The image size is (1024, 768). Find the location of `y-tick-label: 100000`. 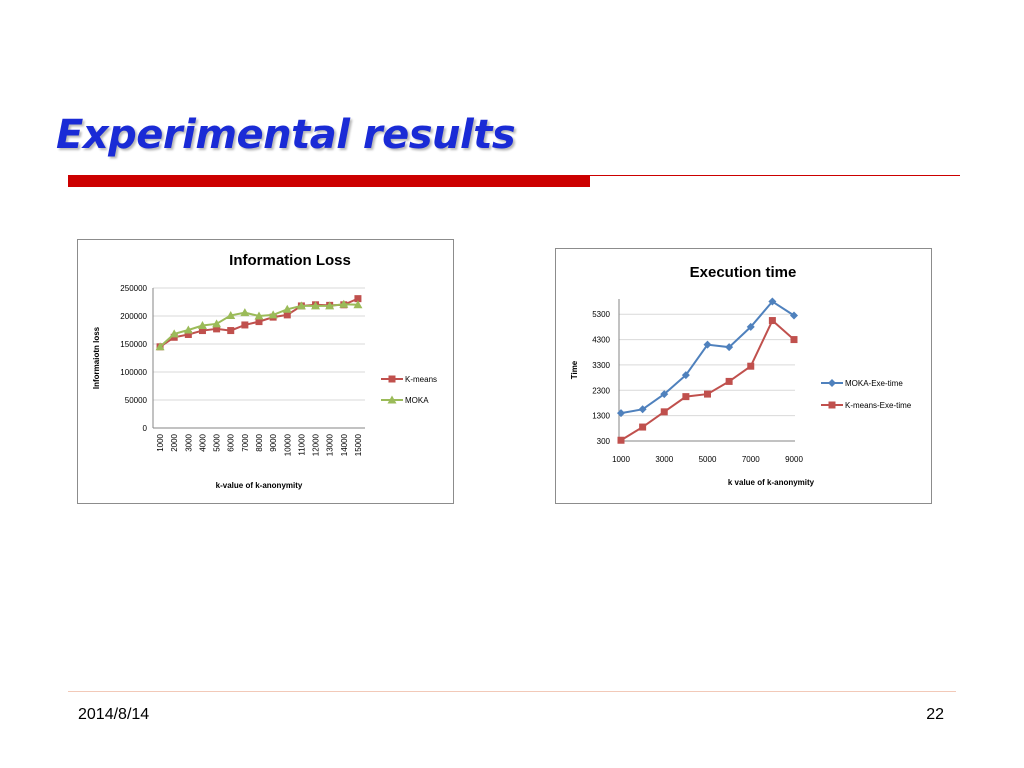

y-tick-label: 100000 is located at coordinates (133, 372).